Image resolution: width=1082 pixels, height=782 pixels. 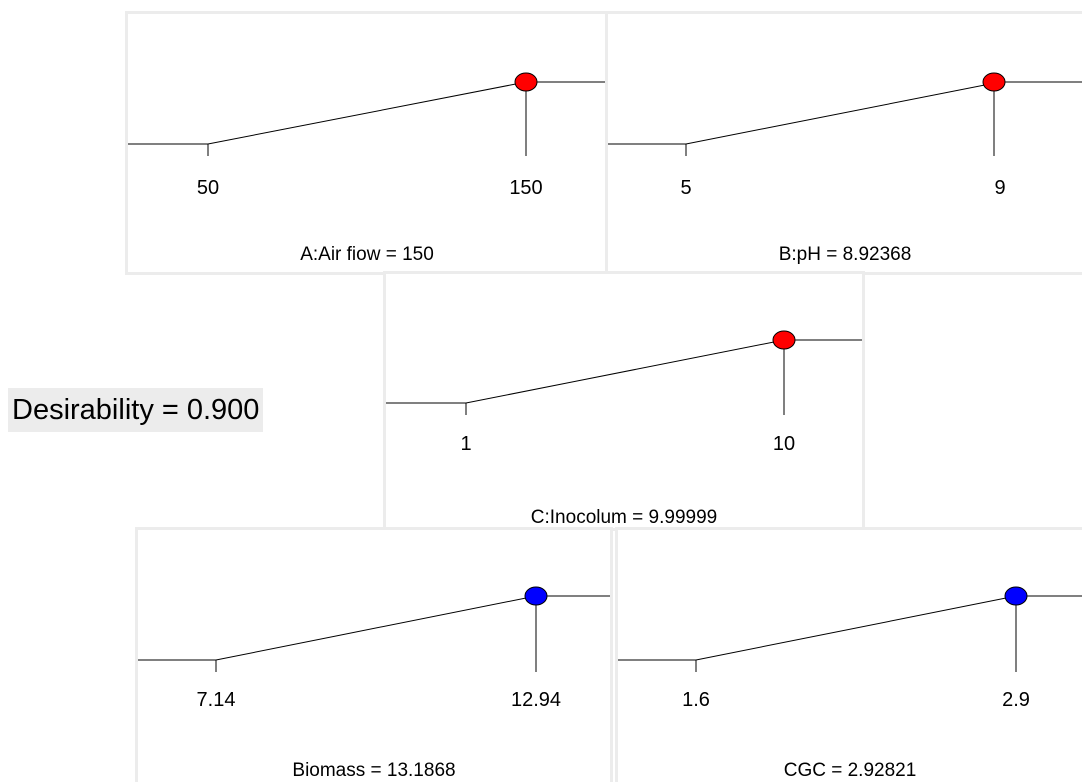 I want to click on panel-caption: A:Air fiow = 150, so click(x=367, y=254).